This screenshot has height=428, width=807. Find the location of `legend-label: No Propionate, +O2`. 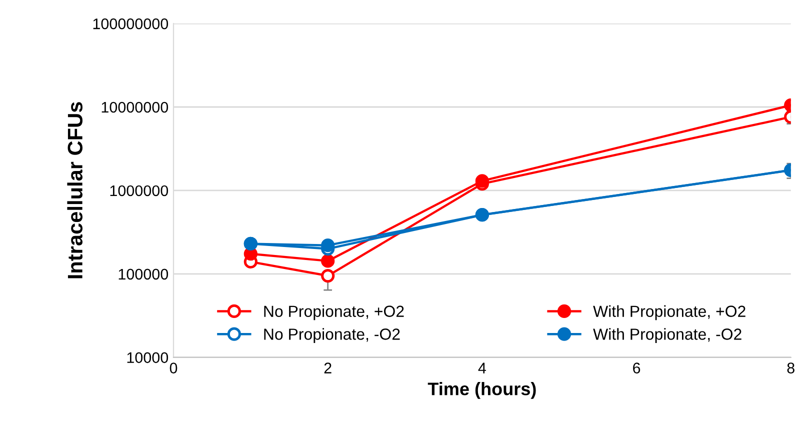

legend-label: No Propionate, +O2 is located at coordinates (334, 312).